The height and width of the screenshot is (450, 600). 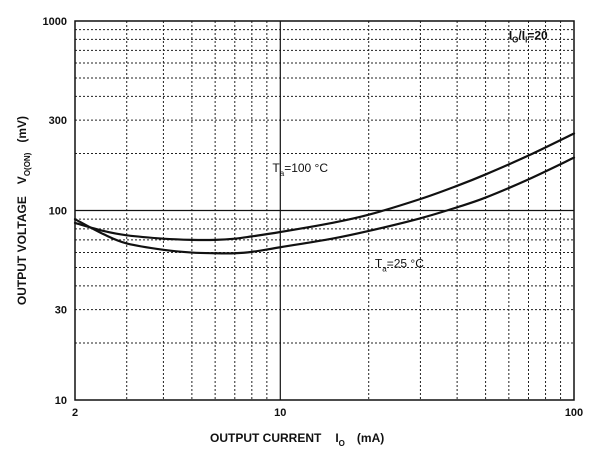 What do you see at coordinates (370, 438) in the screenshot?
I see `x-axis-unit: (mA)` at bounding box center [370, 438].